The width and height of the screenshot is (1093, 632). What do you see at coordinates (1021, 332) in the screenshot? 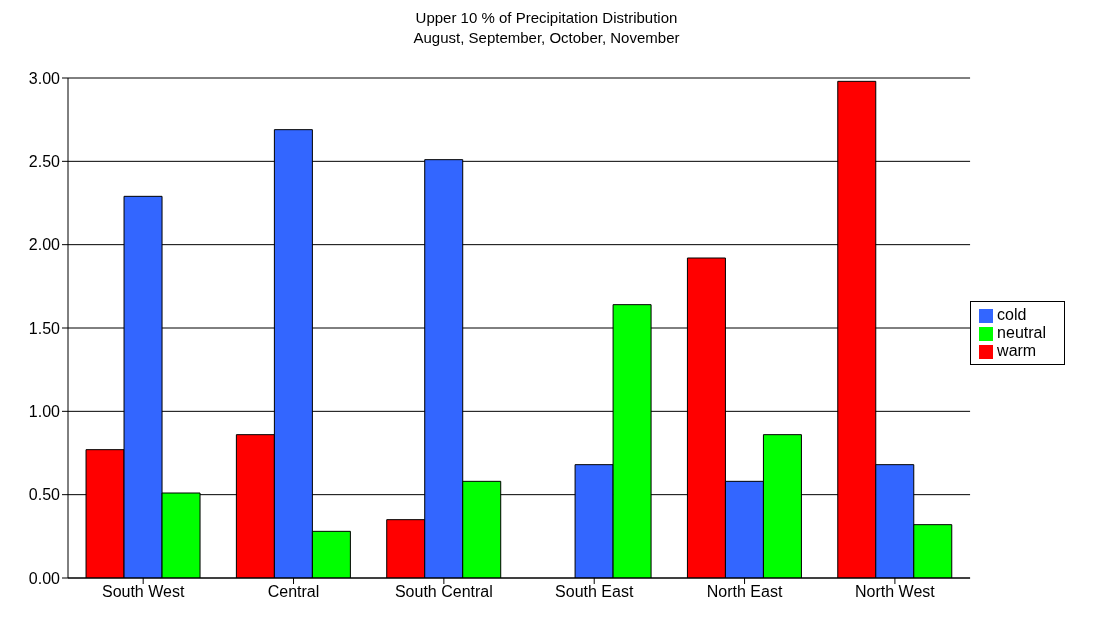
I see `legend-label: neutral` at bounding box center [1021, 332].